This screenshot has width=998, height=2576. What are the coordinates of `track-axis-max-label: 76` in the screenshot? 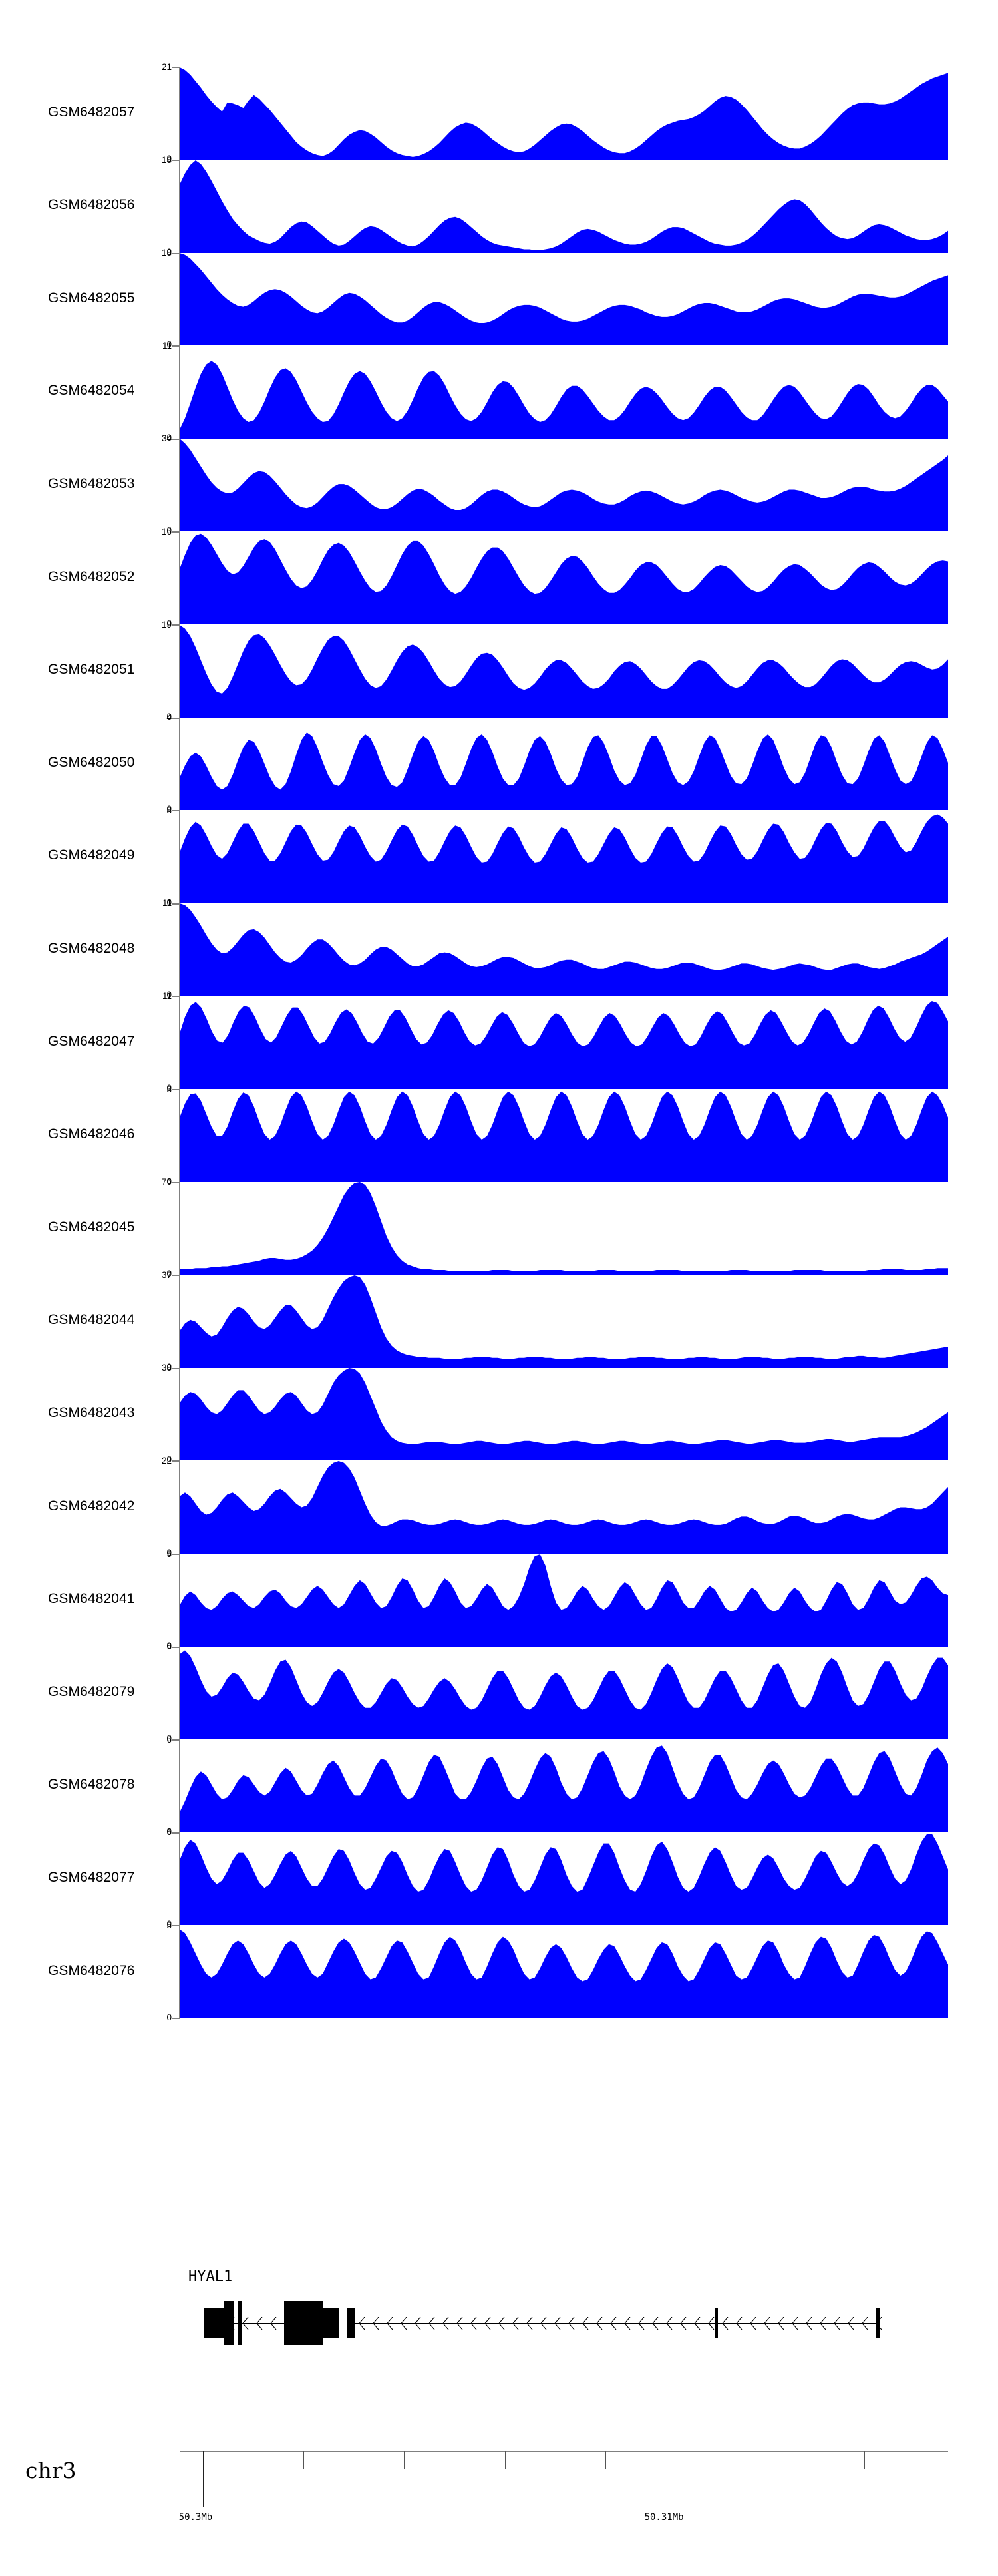 It's located at (166, 1182).